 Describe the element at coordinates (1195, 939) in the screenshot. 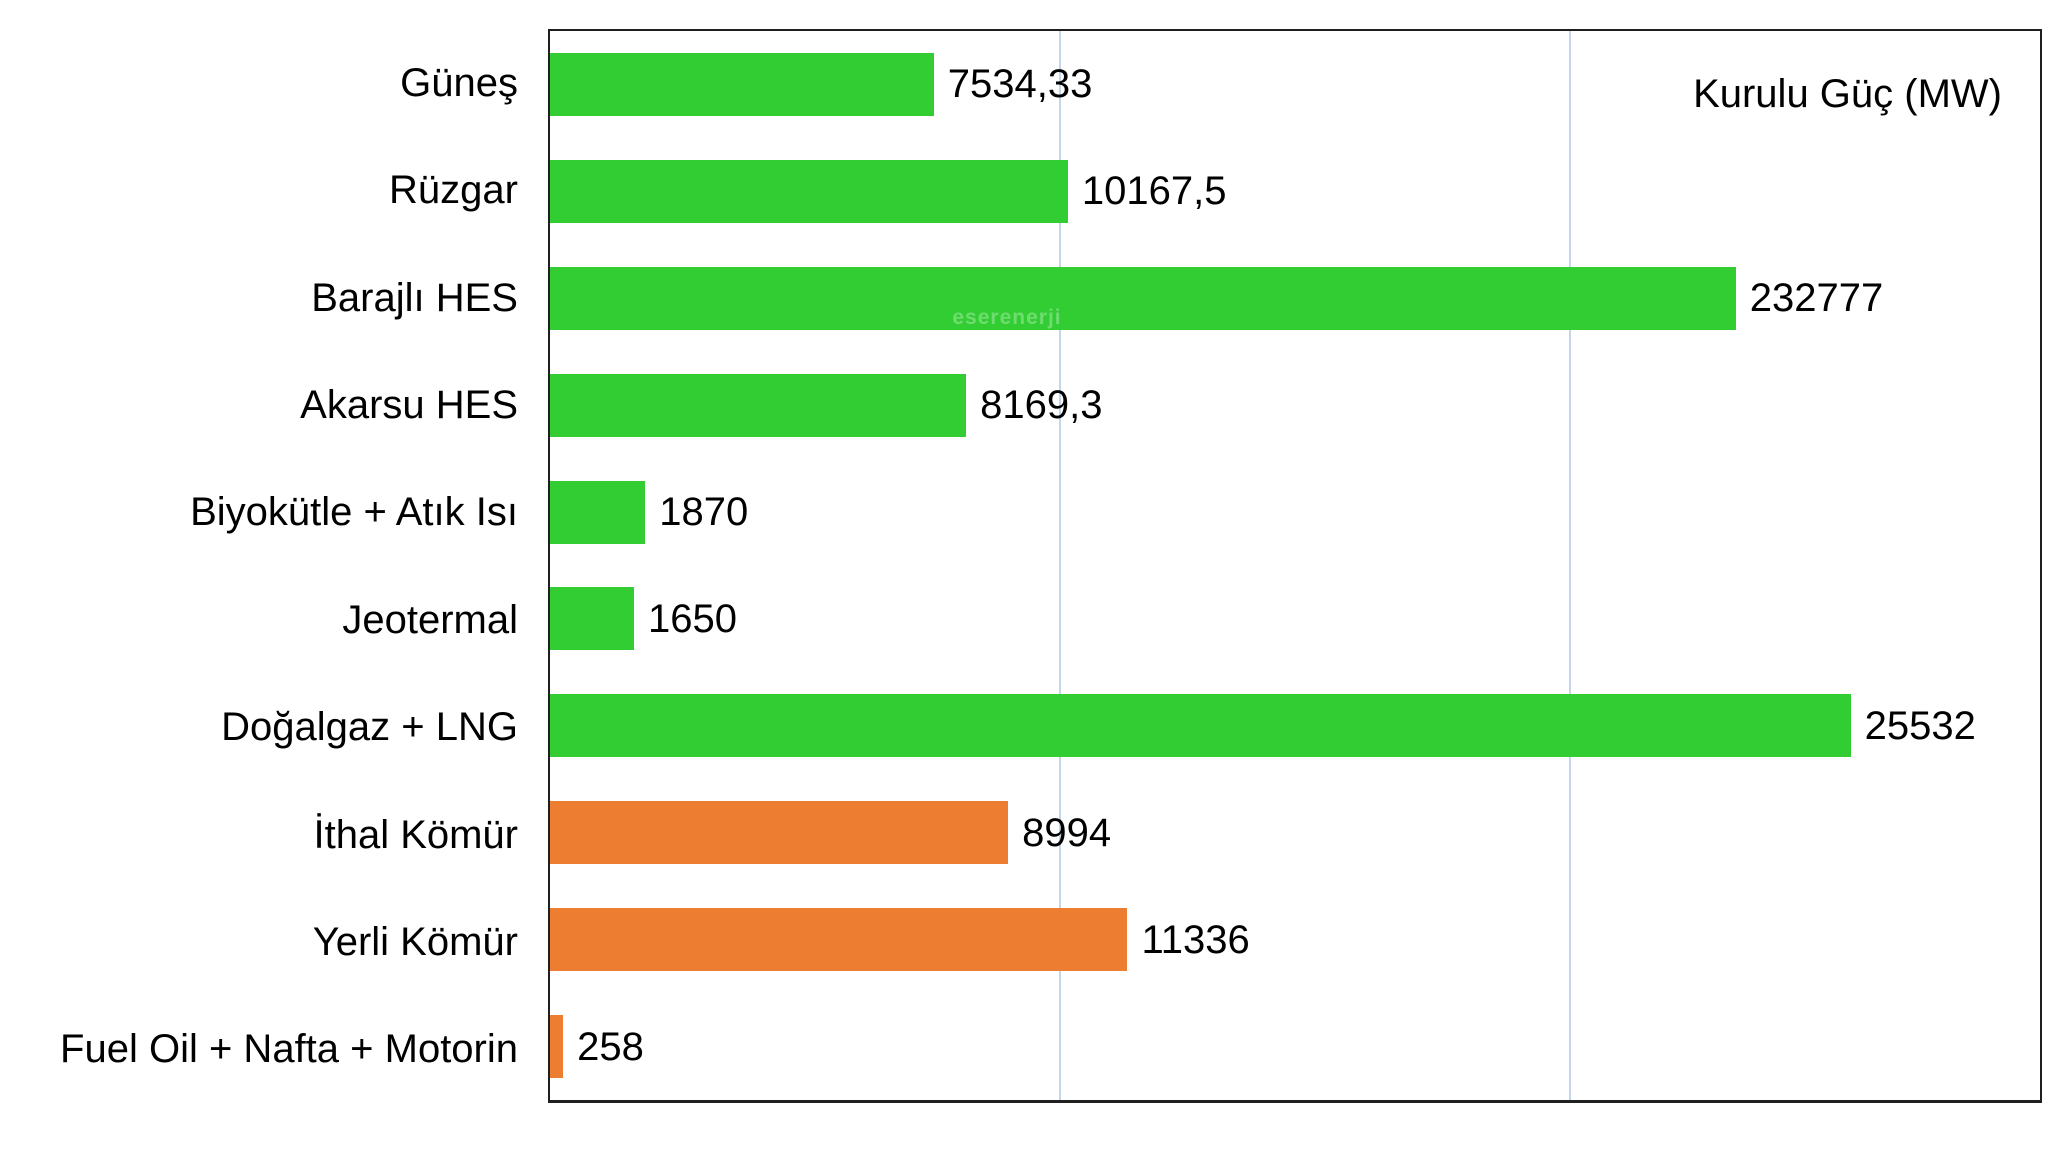

I see `bar-value-label: 11336` at that location.